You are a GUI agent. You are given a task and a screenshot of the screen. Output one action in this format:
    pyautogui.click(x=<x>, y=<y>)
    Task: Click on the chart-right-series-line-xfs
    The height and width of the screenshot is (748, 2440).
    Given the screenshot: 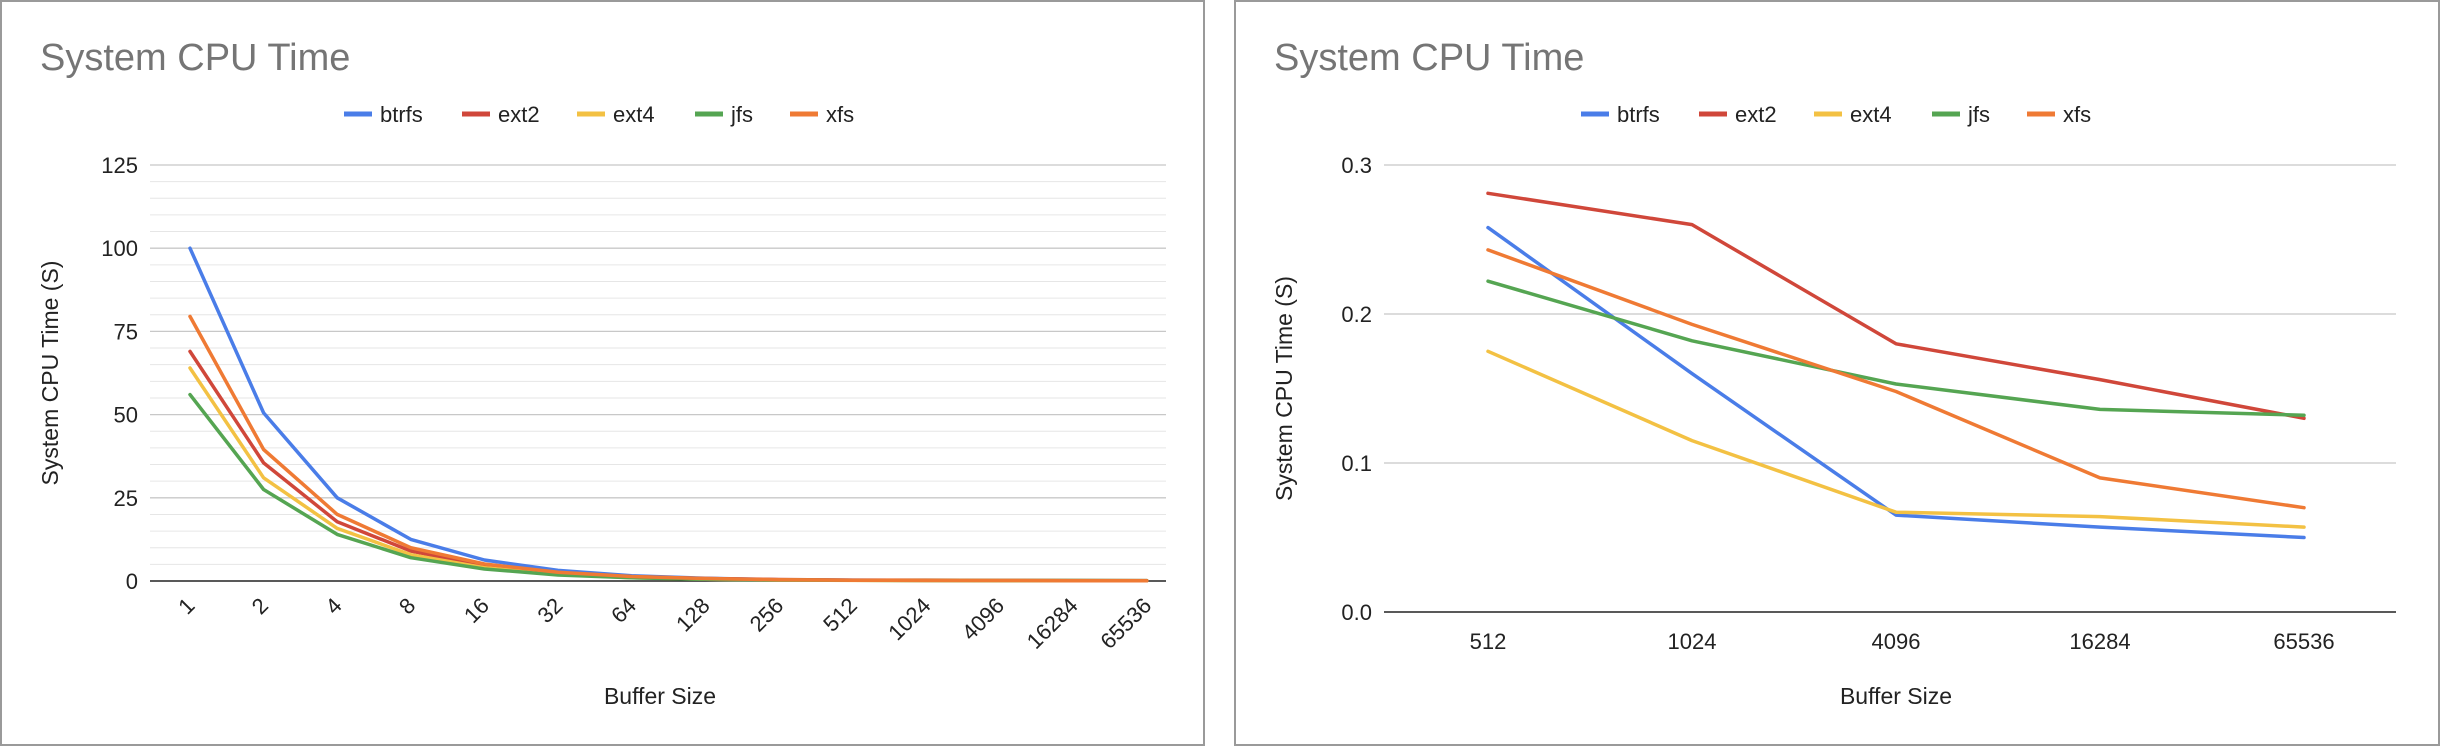 What is the action you would take?
    pyautogui.click(x=1896, y=379)
    